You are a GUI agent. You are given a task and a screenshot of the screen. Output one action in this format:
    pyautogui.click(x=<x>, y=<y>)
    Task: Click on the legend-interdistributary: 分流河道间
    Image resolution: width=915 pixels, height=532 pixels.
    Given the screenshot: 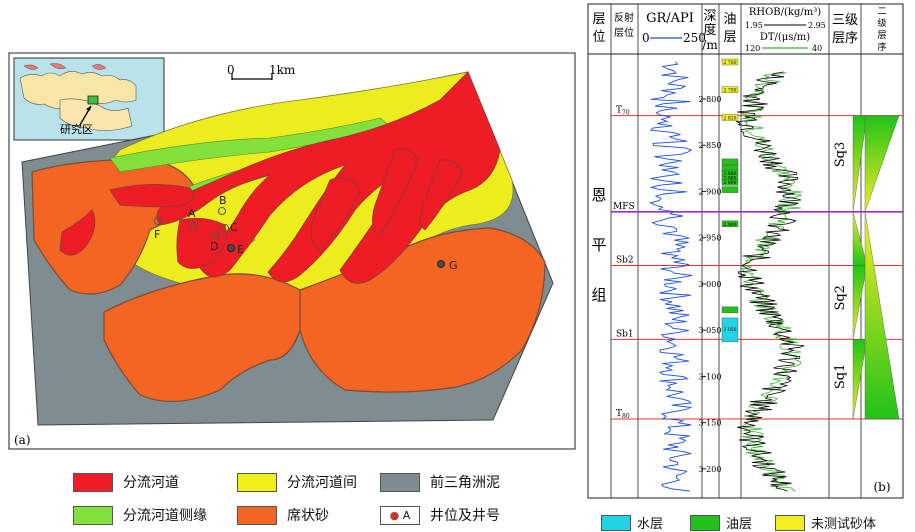 What is the action you would take?
    pyautogui.click(x=297, y=482)
    